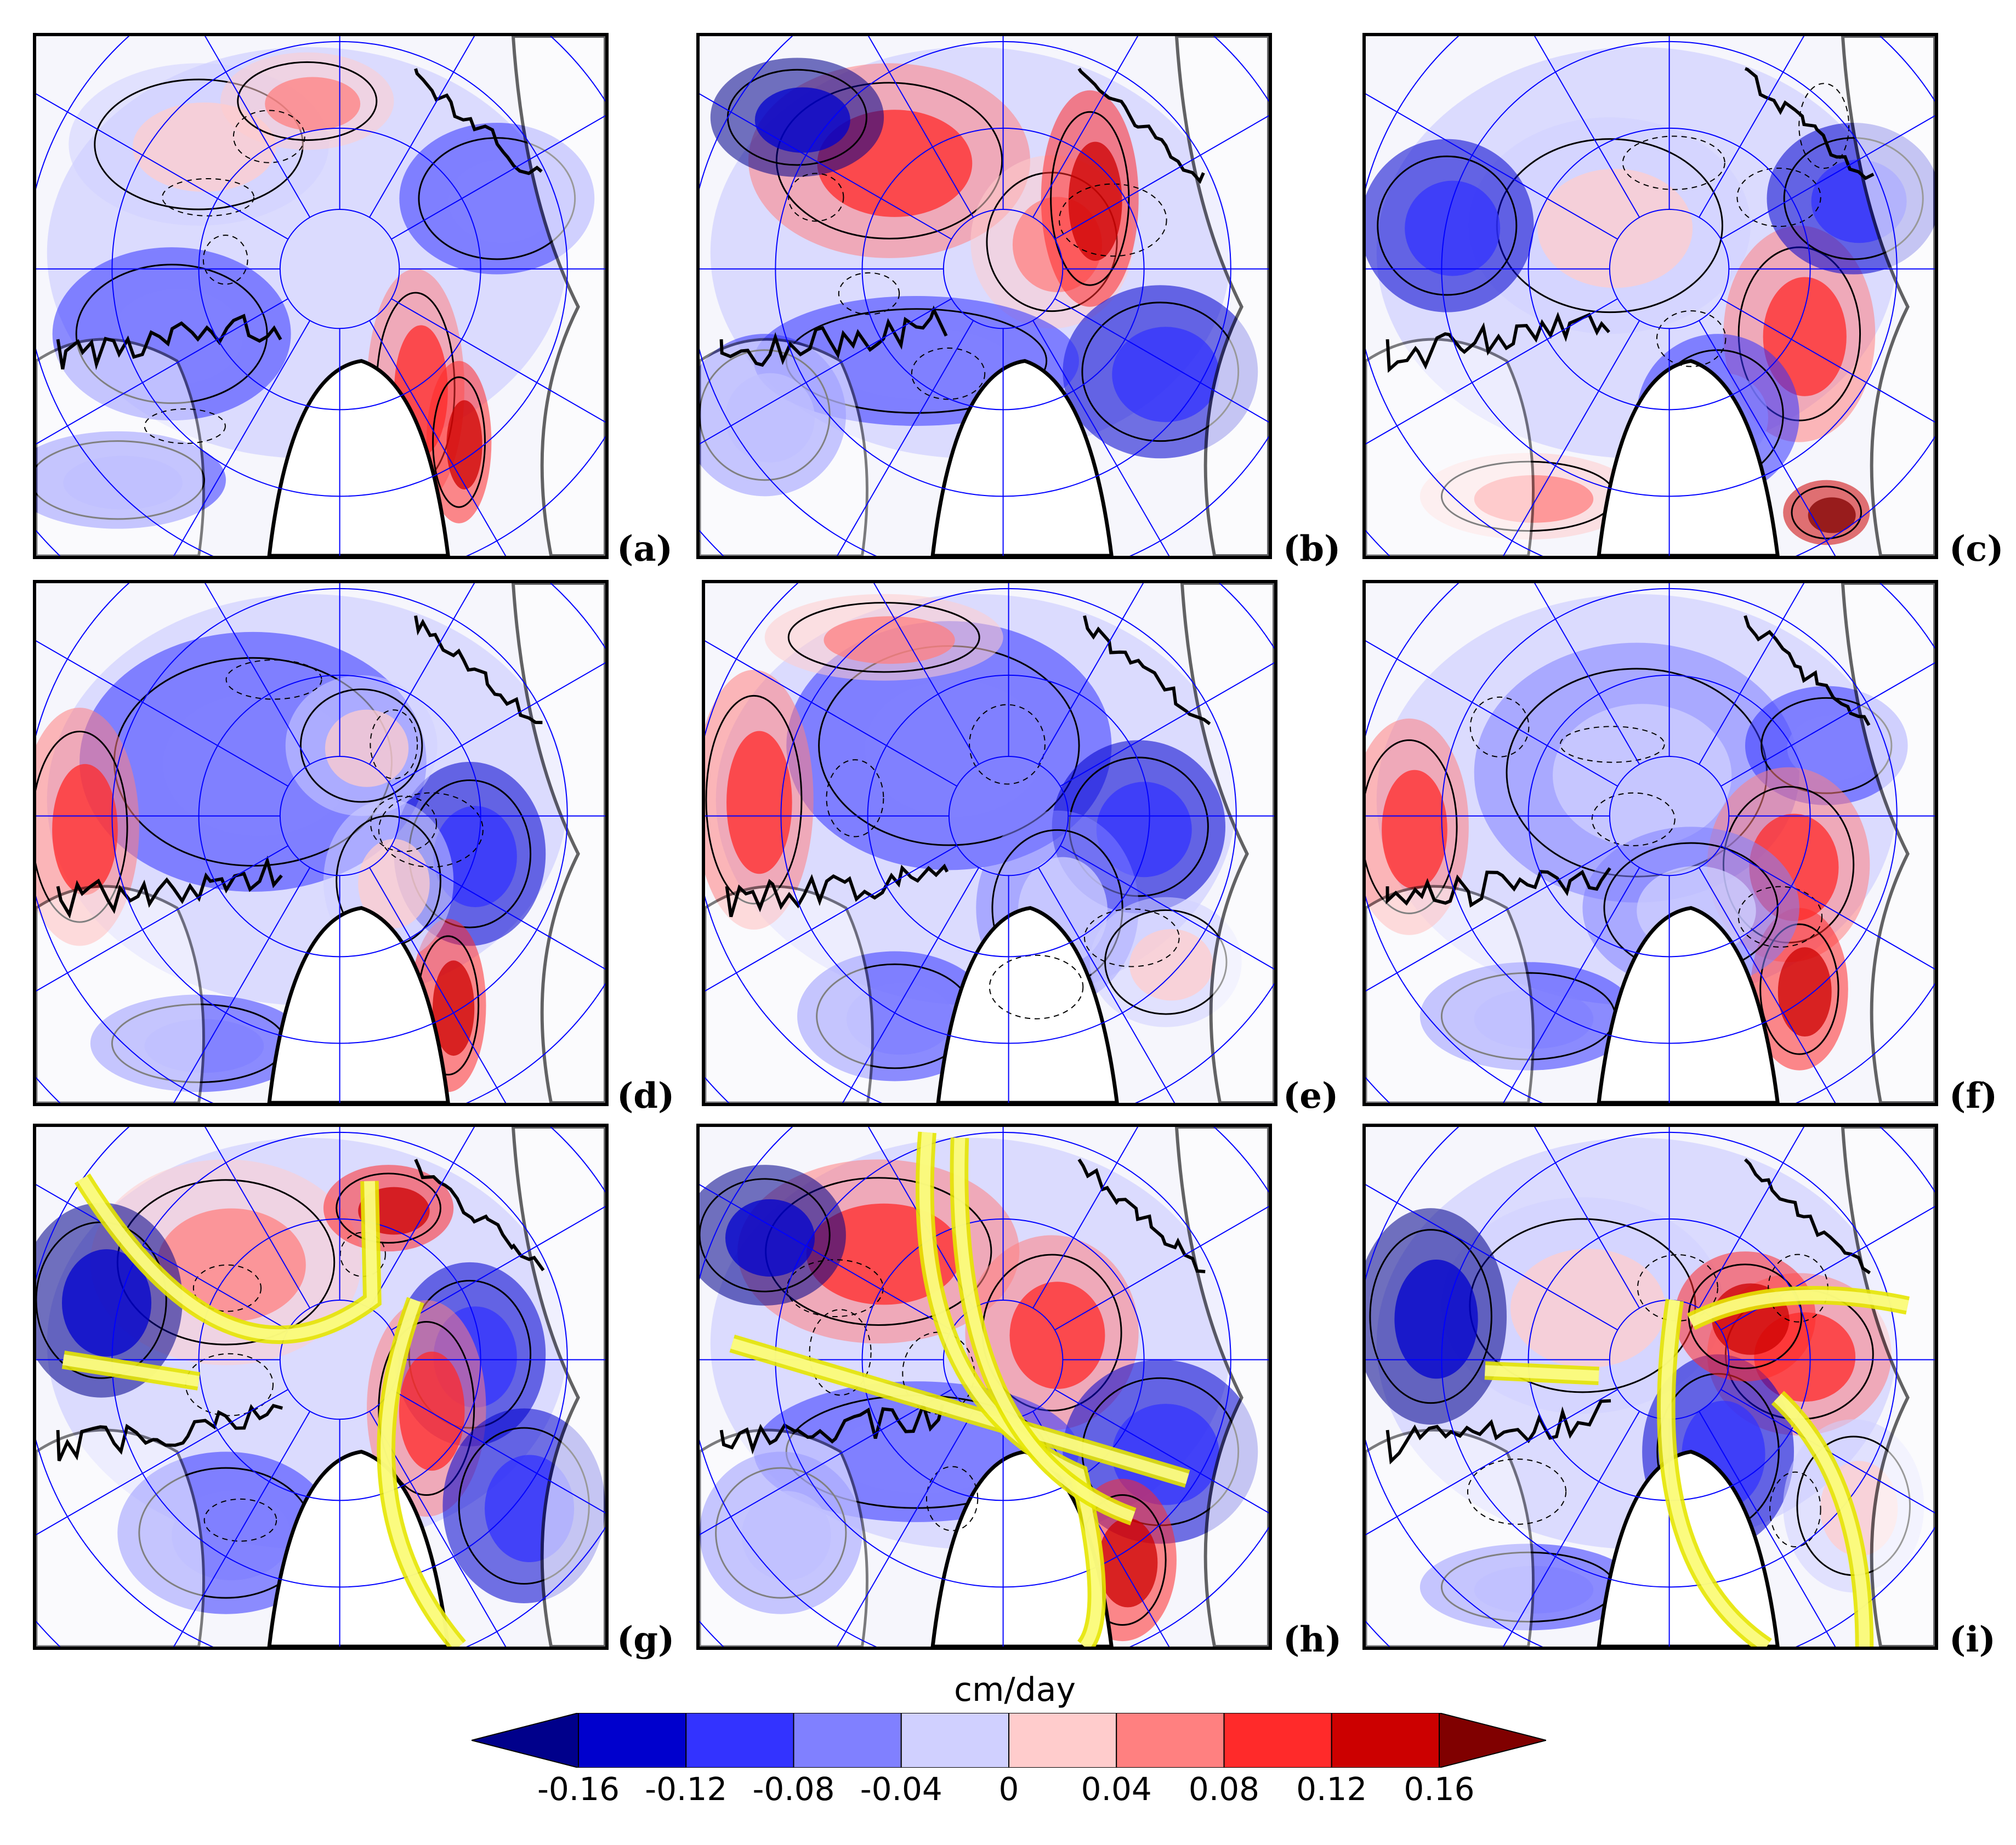 The width and height of the screenshot is (2016, 1845). Describe the element at coordinates (1492, 1740) in the screenshot. I see `colorbar-extend-high` at that location.